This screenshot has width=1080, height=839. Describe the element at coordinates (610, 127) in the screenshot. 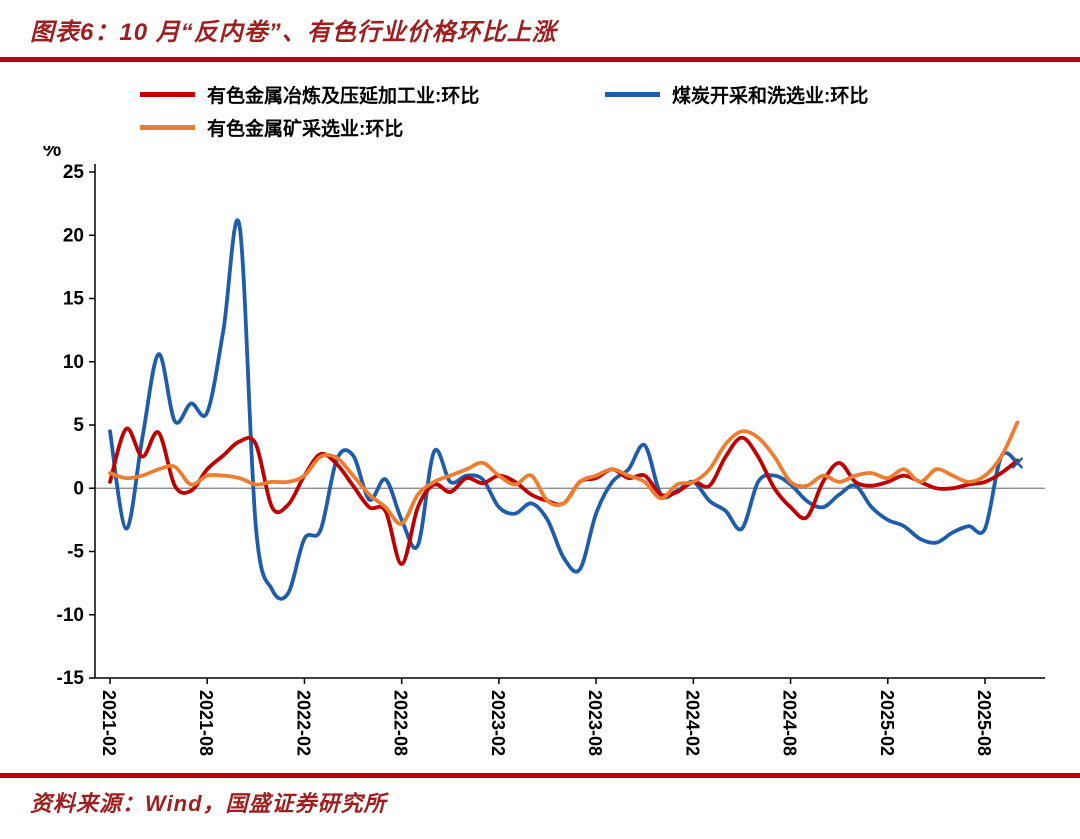

I see `legend-row-2: 有色金属矿采选业:环比` at that location.